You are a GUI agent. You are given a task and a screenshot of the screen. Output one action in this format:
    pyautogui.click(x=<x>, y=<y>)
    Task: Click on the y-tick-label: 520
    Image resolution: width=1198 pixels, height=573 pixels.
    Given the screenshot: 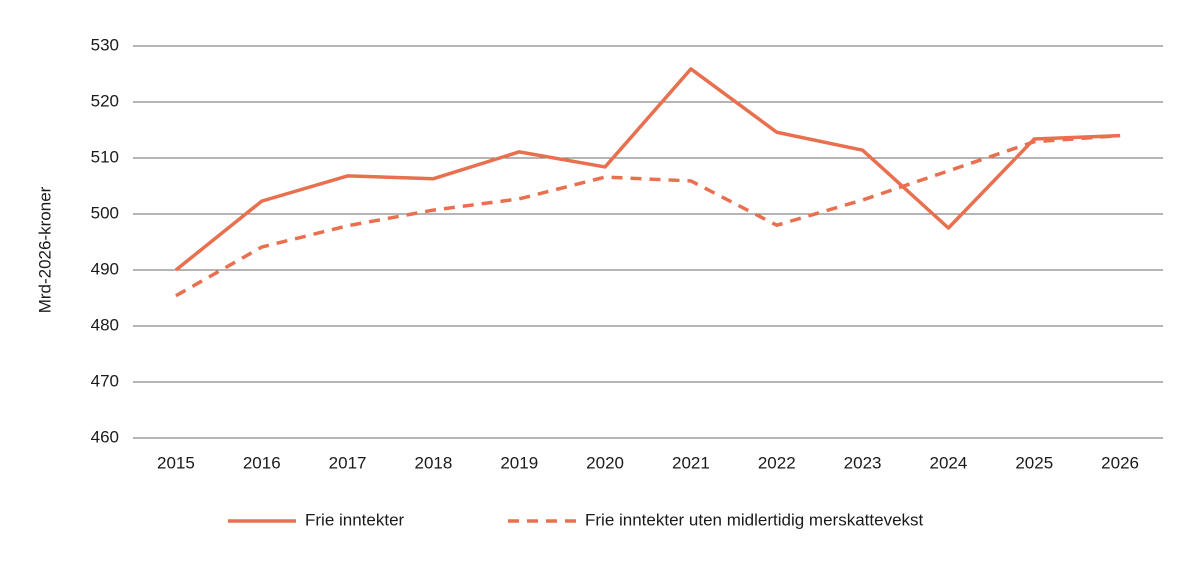 What is the action you would take?
    pyautogui.click(x=105, y=100)
    